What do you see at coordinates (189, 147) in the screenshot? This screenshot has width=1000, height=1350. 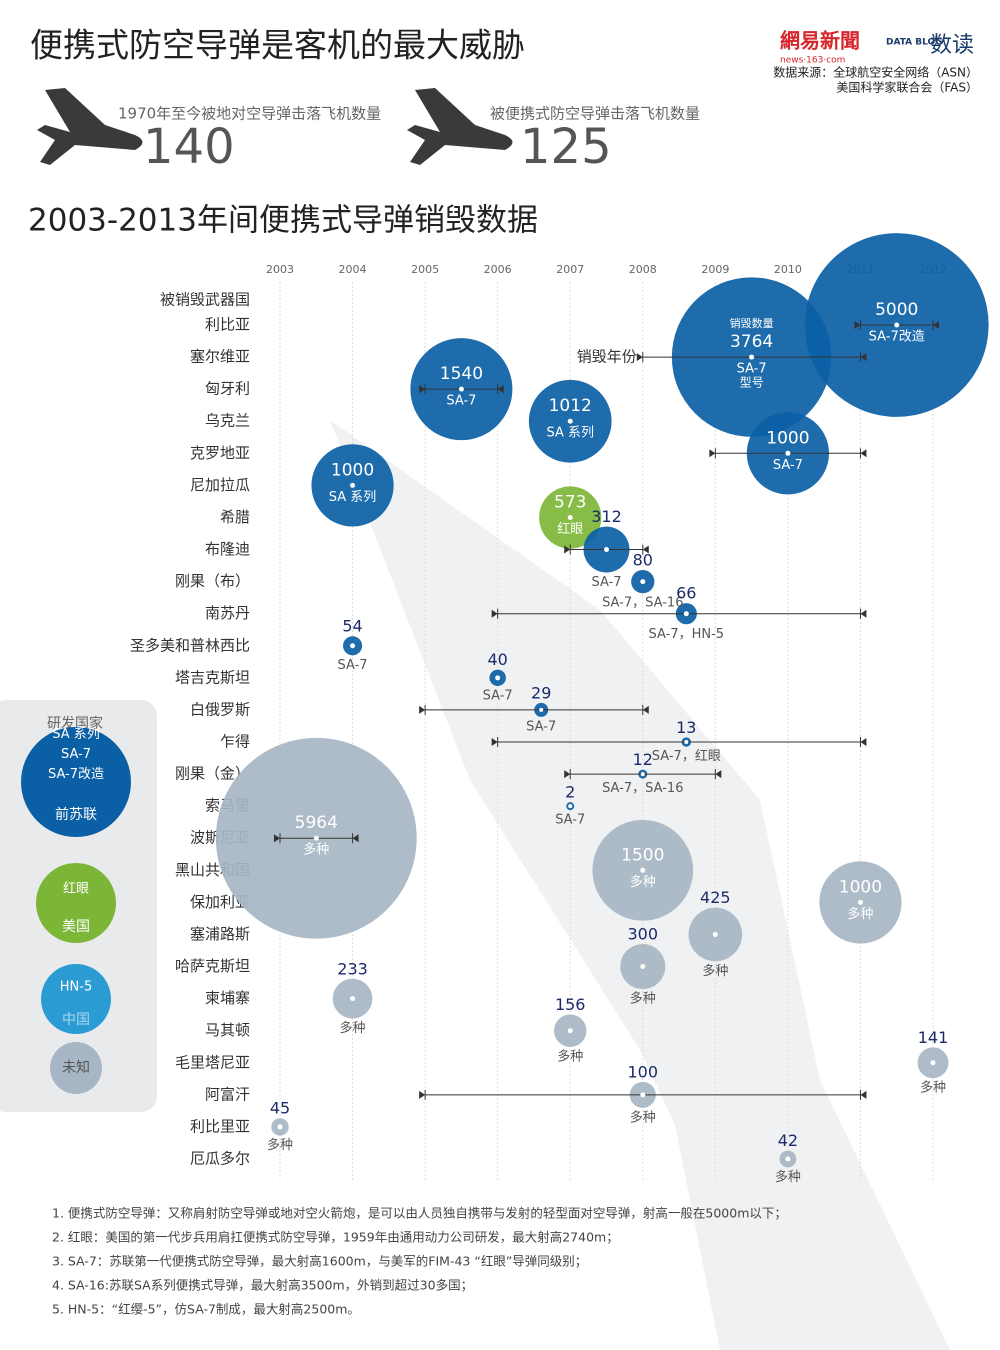 I see `stat-value: 140` at bounding box center [189, 147].